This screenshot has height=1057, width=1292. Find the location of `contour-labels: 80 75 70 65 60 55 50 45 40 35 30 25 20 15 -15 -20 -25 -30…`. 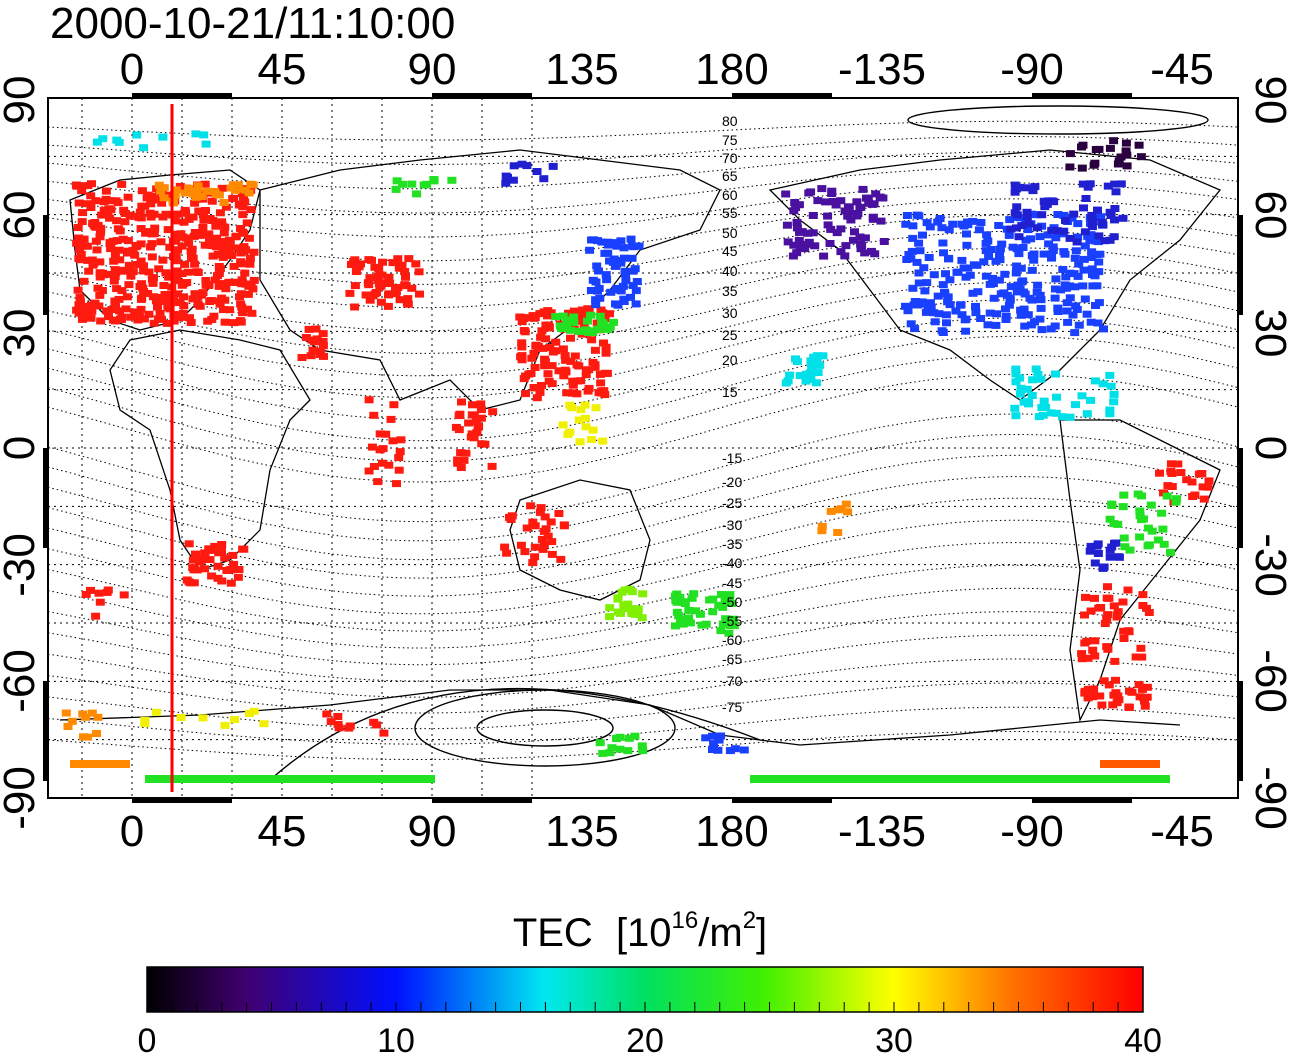

contour-labels: 80 75 70 65 60 55 50 45 40 35 30 25 20 15 -15 -20 -25 -30… is located at coordinates (732, 414).